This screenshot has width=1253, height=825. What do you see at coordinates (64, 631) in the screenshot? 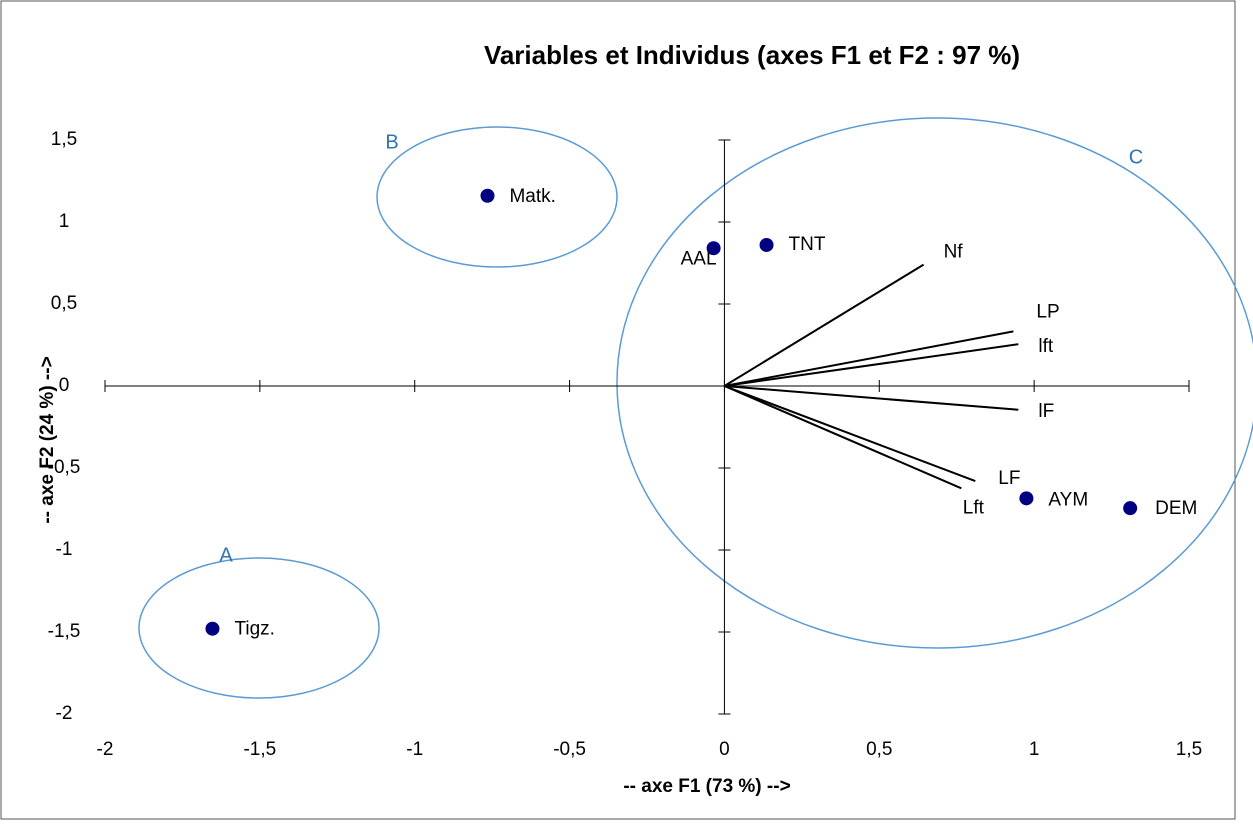
I see `y-tick-label: -1,5` at bounding box center [64, 631].